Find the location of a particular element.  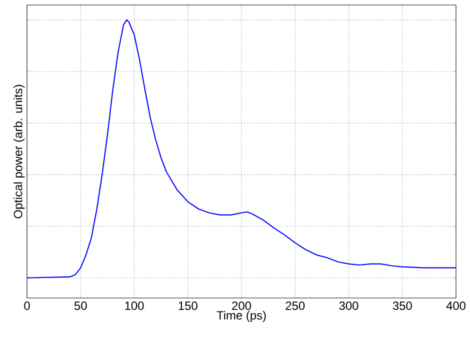

x-tick-label: 350 is located at coordinates (402, 306).